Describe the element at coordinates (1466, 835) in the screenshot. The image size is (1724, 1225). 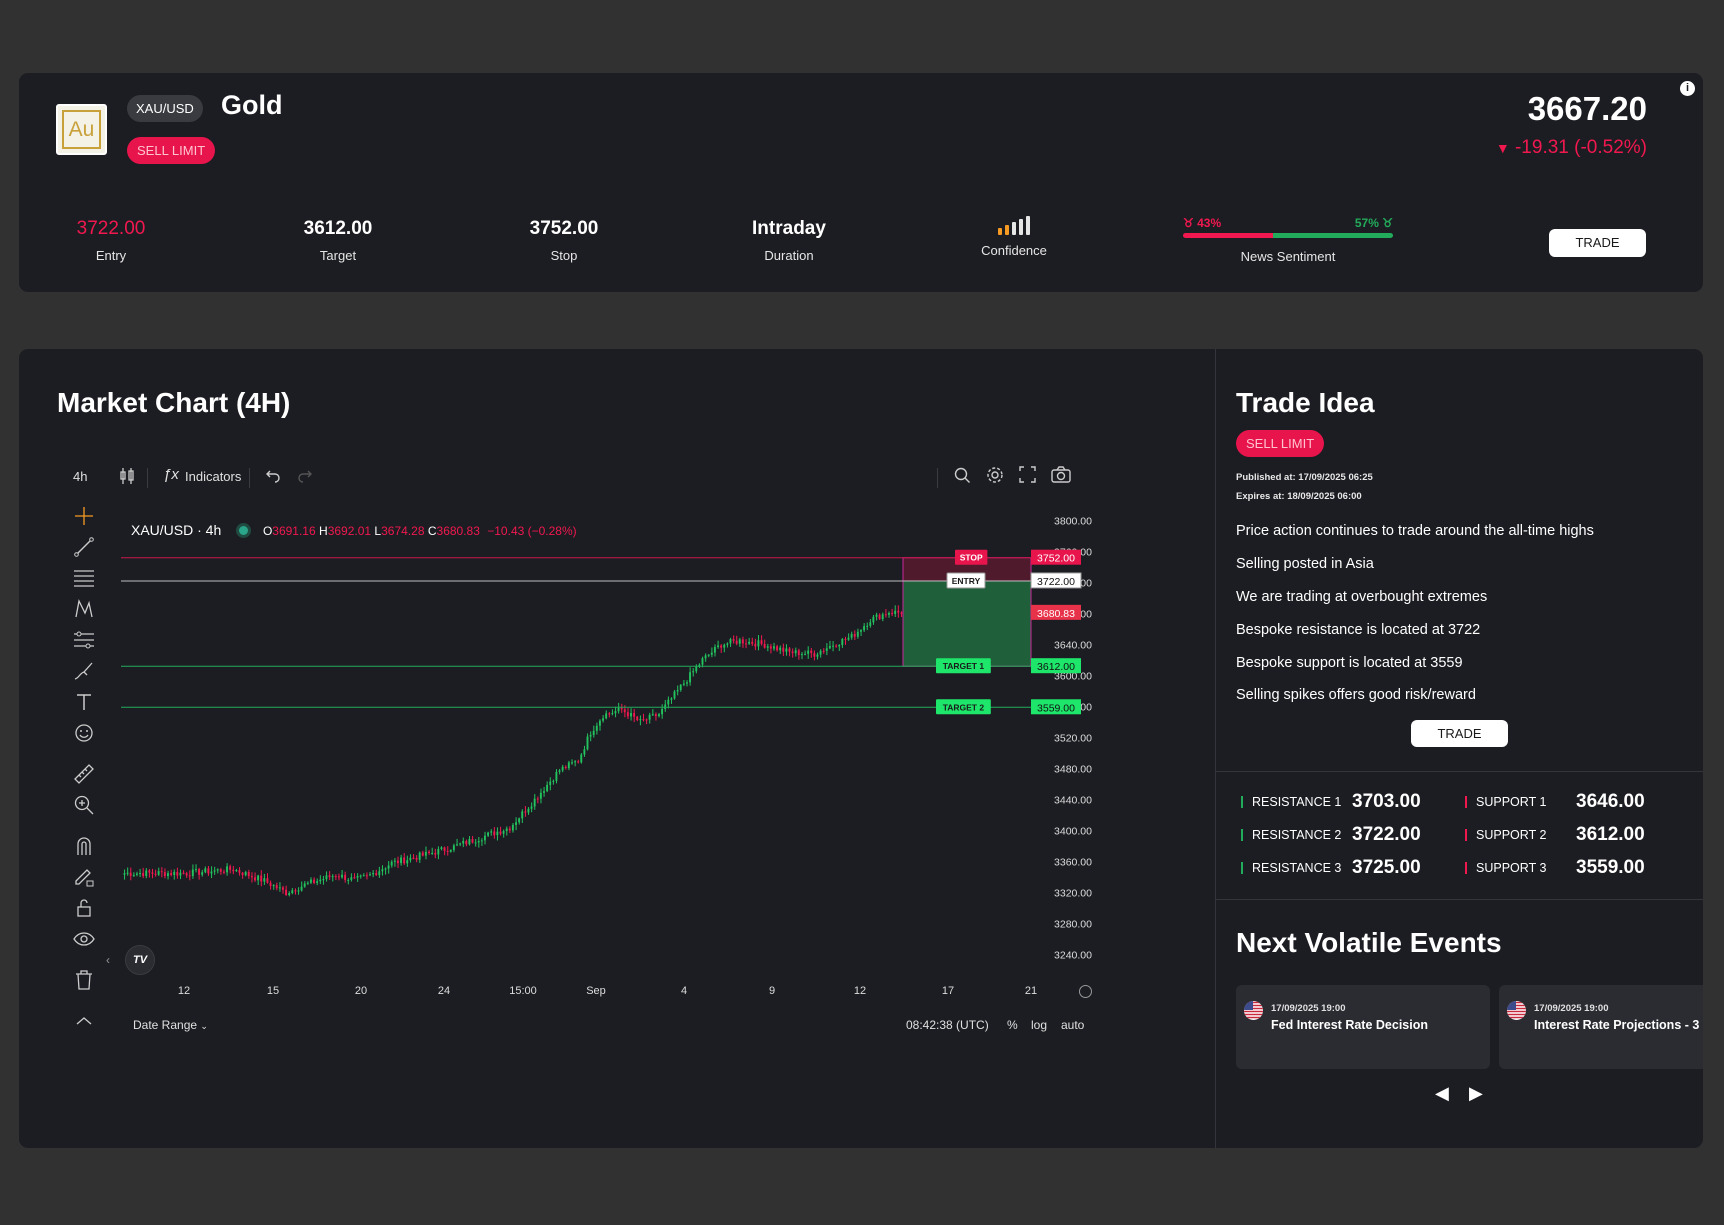
I see `support-marker` at that location.